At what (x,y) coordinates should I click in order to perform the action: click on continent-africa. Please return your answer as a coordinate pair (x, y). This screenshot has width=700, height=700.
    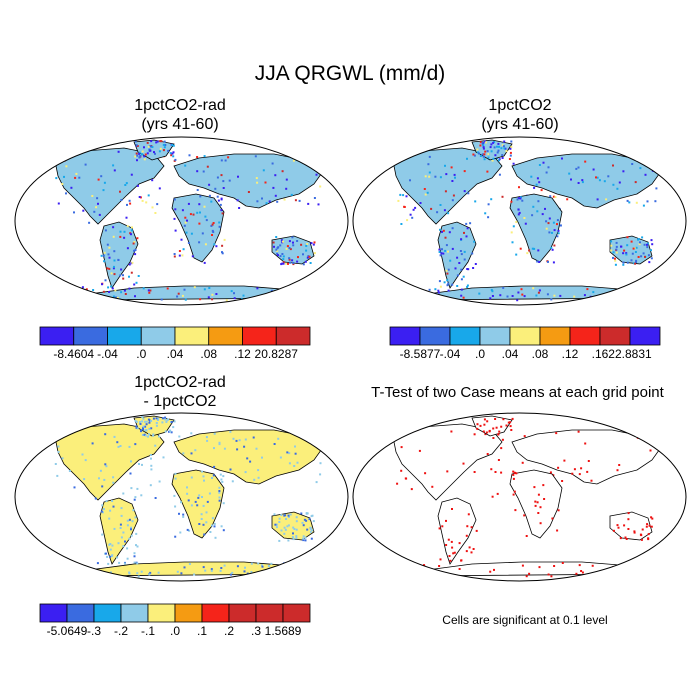
    Looking at the image, I should click on (536, 228).